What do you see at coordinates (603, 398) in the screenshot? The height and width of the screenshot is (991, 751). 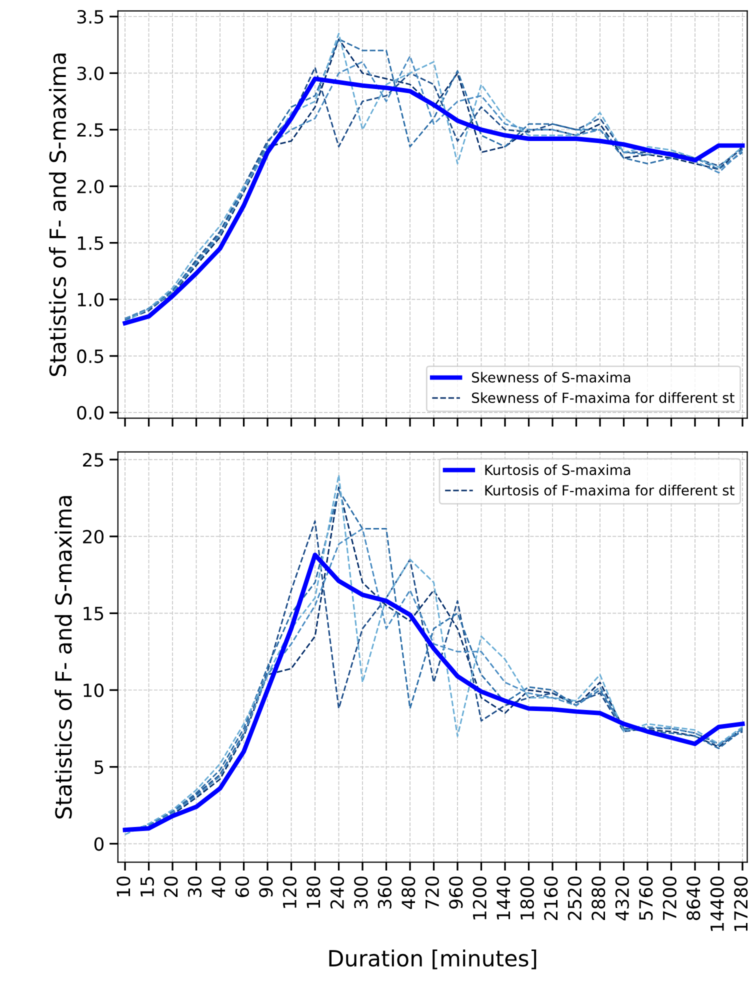 I see `legend-label: Skewness of F-maxima for different st` at bounding box center [603, 398].